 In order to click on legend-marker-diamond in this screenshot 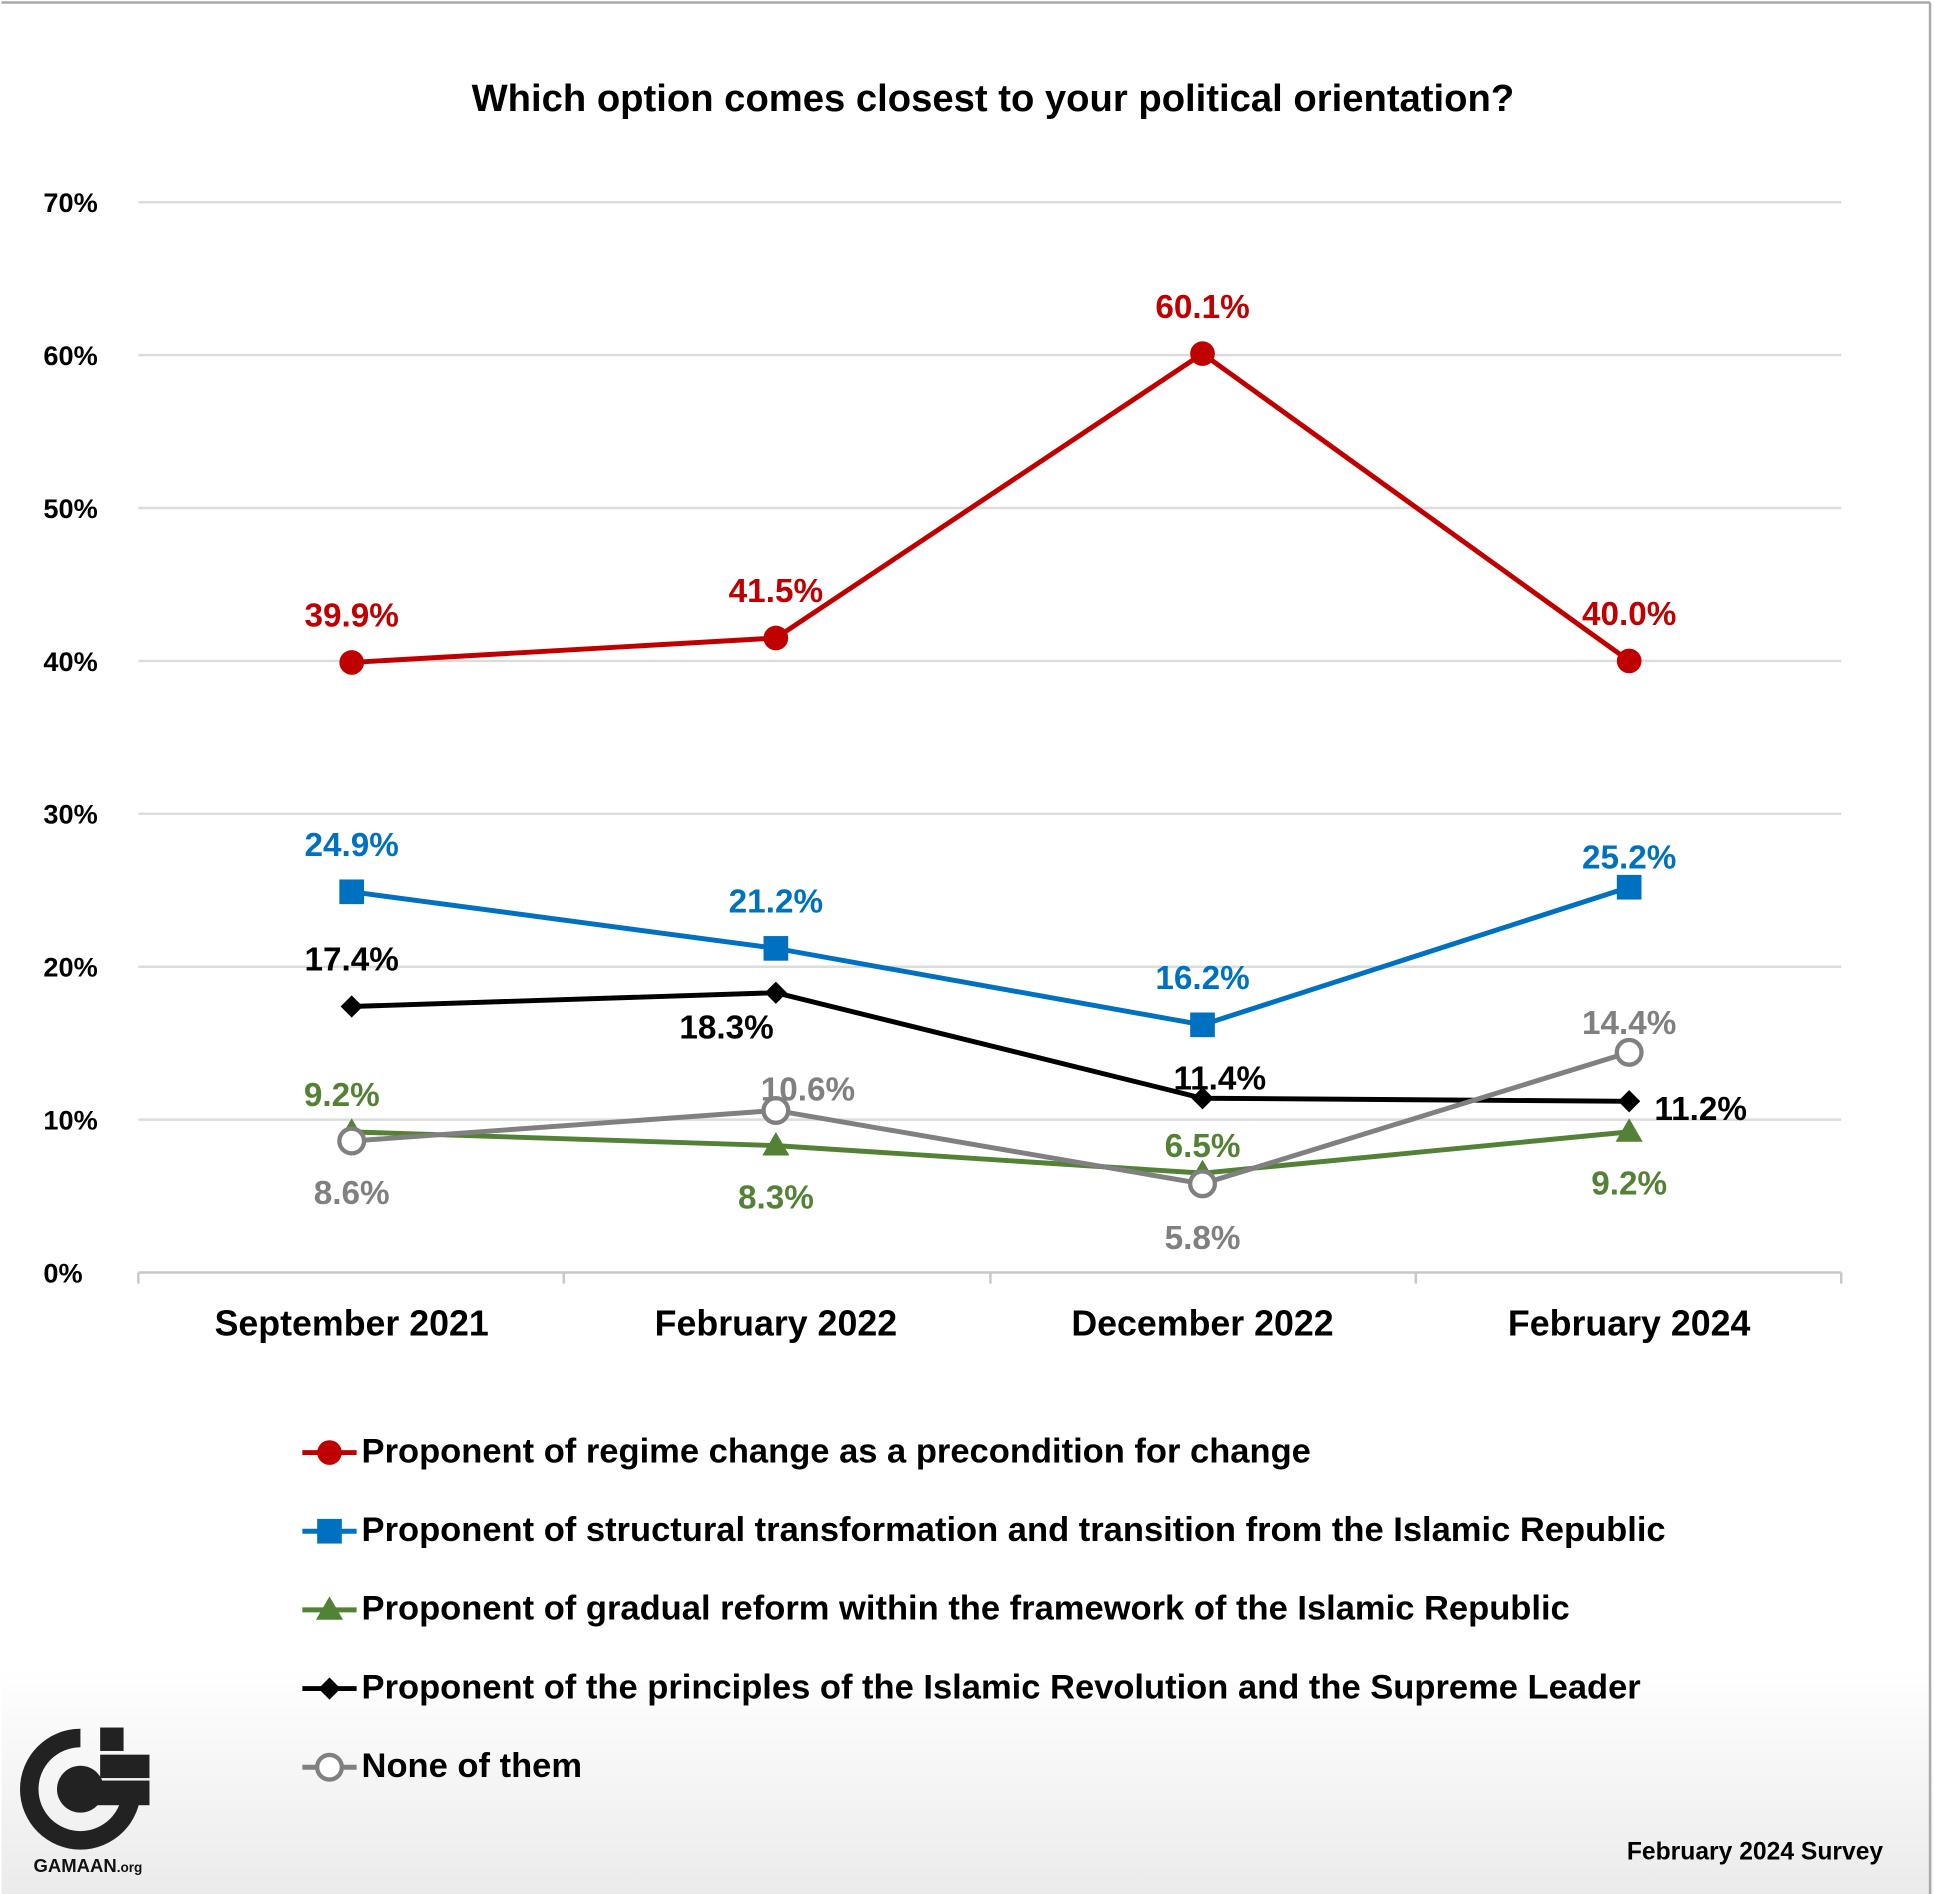, I will do `click(329, 1688)`.